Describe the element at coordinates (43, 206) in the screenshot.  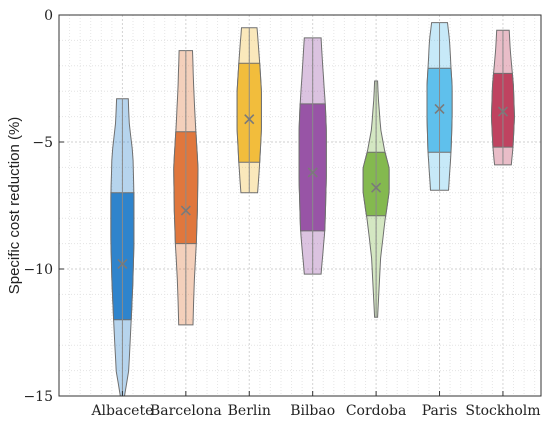
I see `y-axis-ticks: 0 −5 −10 −15` at that location.